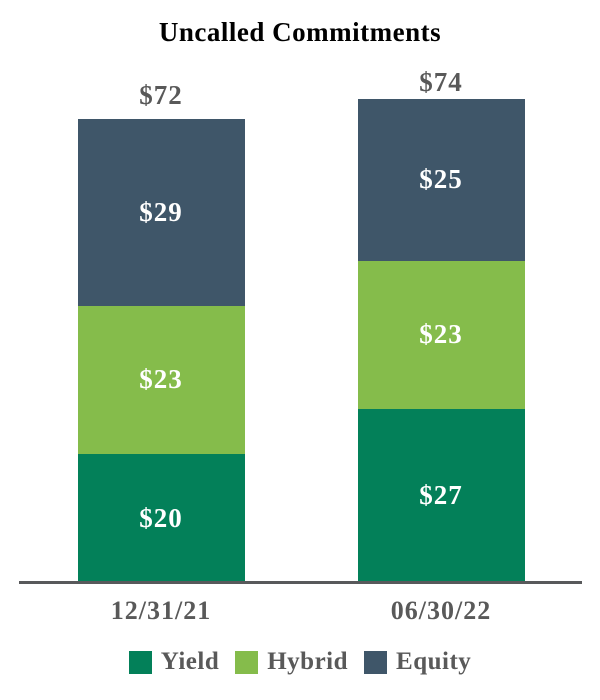 Image resolution: width=600 pixels, height=700 pixels. What do you see at coordinates (308, 661) in the screenshot?
I see `legend-label: Hybrid` at bounding box center [308, 661].